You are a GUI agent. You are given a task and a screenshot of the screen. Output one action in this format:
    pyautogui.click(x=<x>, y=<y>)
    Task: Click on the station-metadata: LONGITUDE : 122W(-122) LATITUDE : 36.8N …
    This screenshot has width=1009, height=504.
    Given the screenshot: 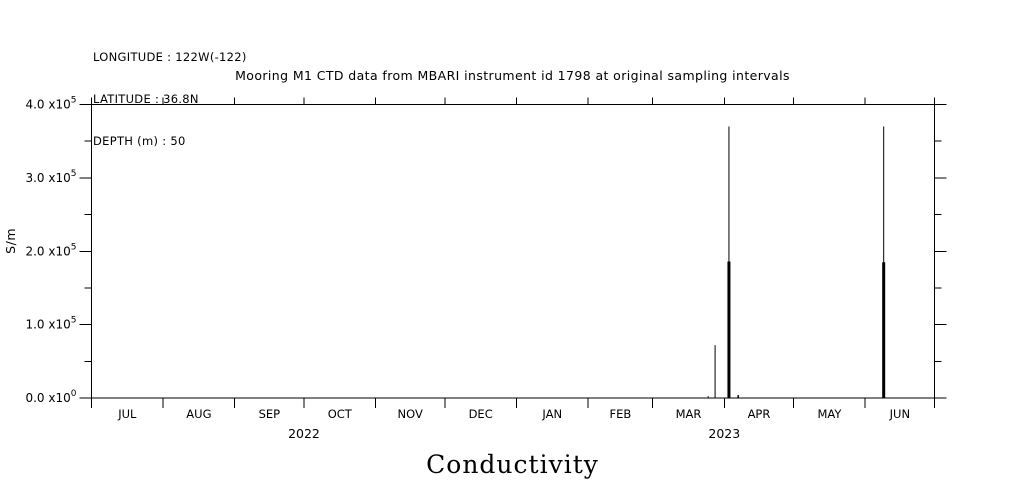 What is the action you would take?
    pyautogui.click(x=170, y=99)
    